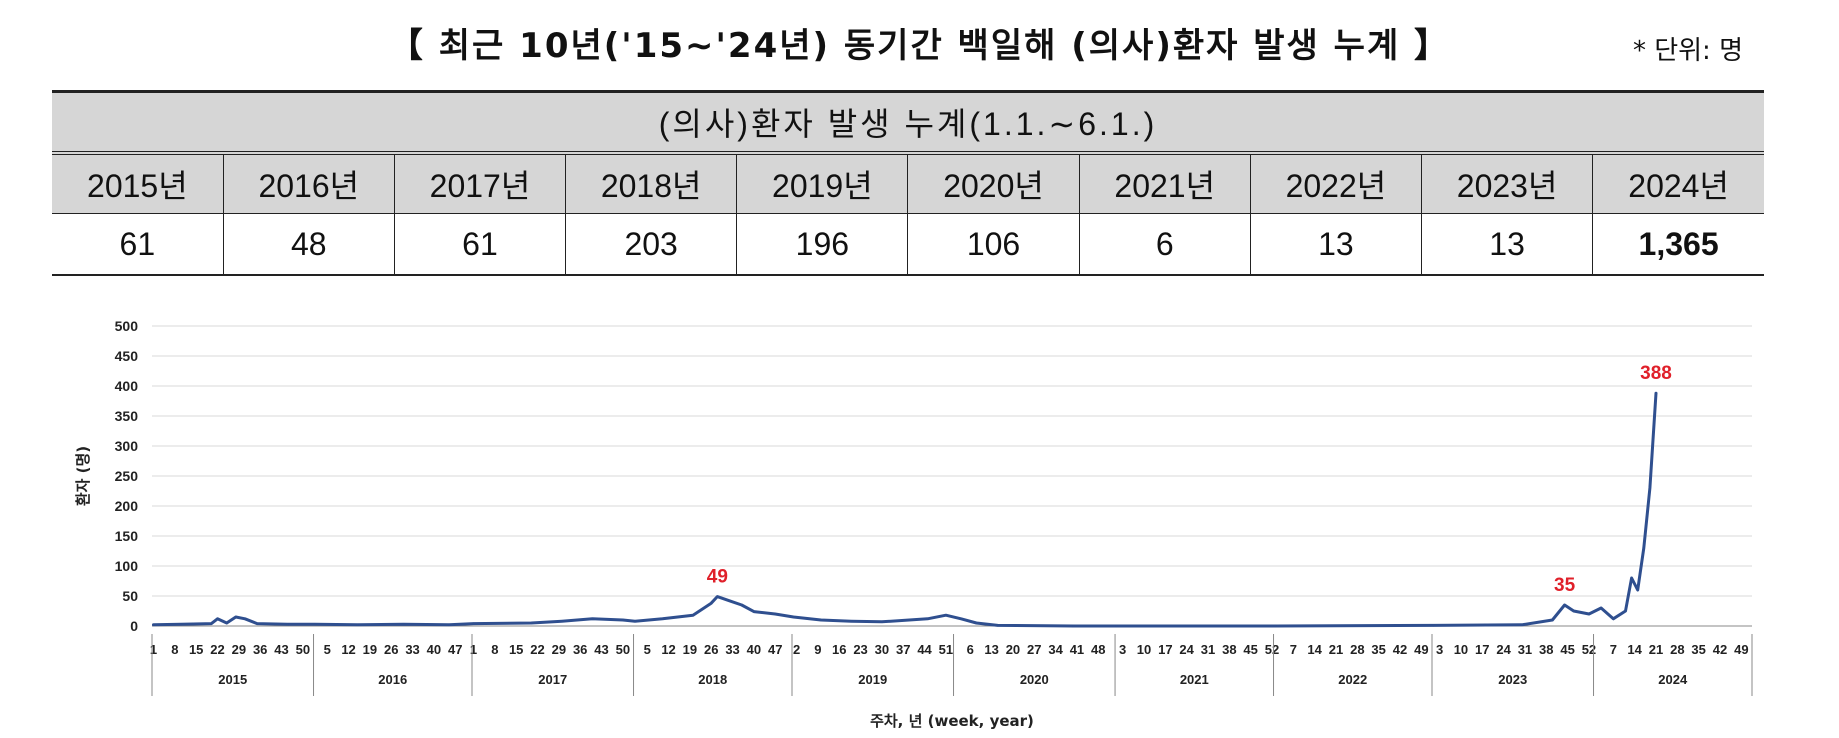 This screenshot has height=738, width=1839. What do you see at coordinates (260, 649) in the screenshot?
I see `x-tick-label: 36` at bounding box center [260, 649].